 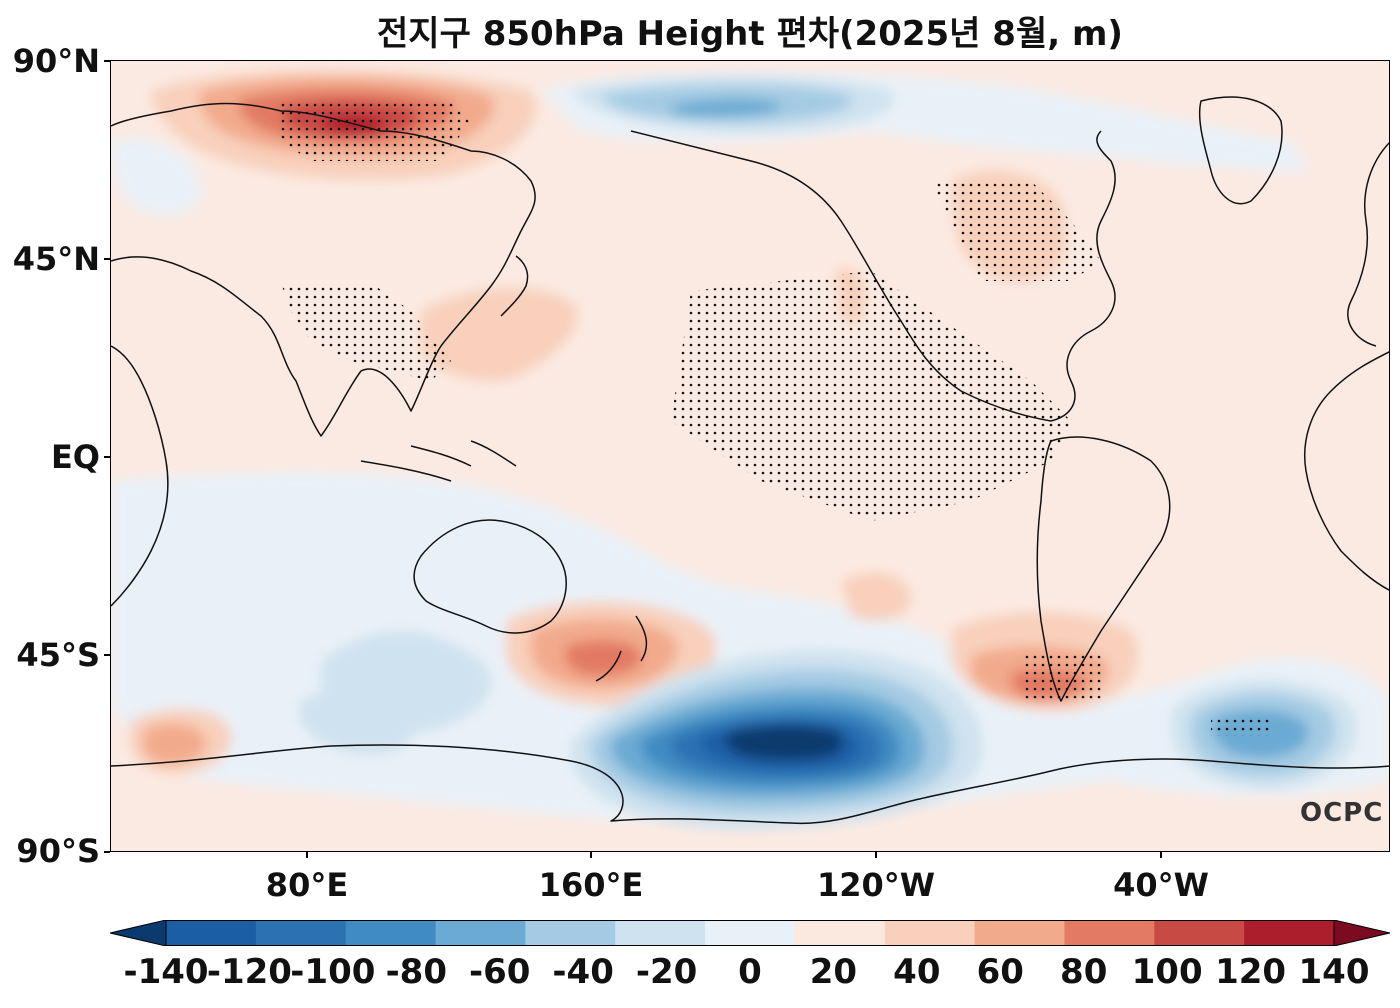 What do you see at coordinates (438, 461) in the screenshot?
I see `coast-indonesia` at bounding box center [438, 461].